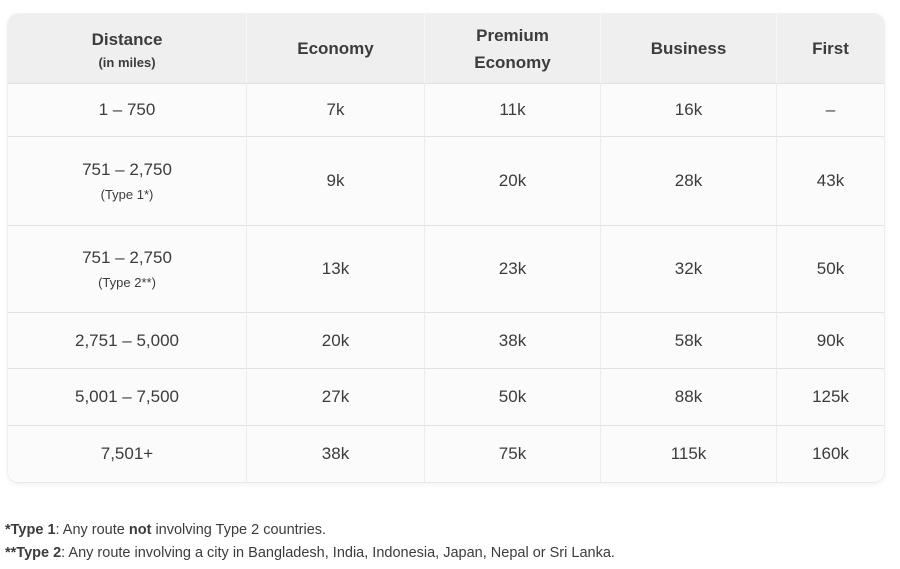  What do you see at coordinates (127, 62) in the screenshot?
I see `distance-header-sublabel: (in miles)` at bounding box center [127, 62].